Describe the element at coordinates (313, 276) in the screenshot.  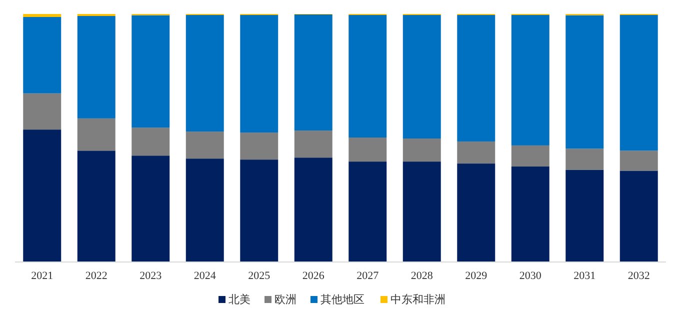
I see `x-tick-label: 2026` at that location.